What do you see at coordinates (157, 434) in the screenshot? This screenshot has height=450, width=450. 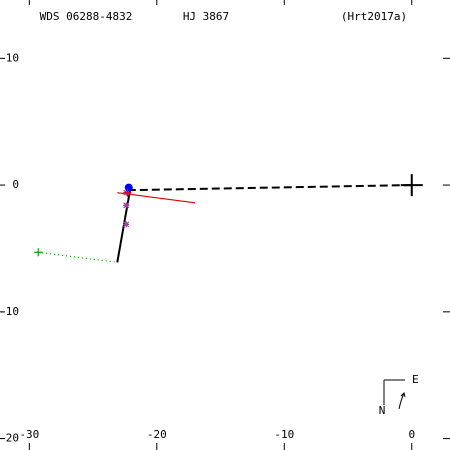 I see `x-tick-label: -20` at bounding box center [157, 434].